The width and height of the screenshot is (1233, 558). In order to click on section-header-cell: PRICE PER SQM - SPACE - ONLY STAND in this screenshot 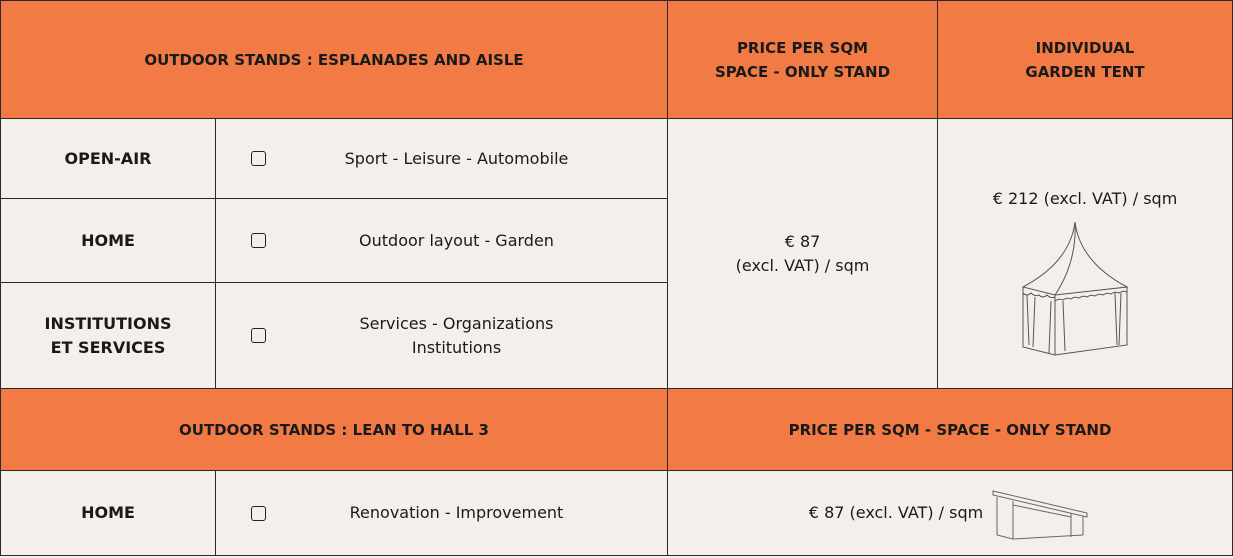, I will do `click(950, 429)`.